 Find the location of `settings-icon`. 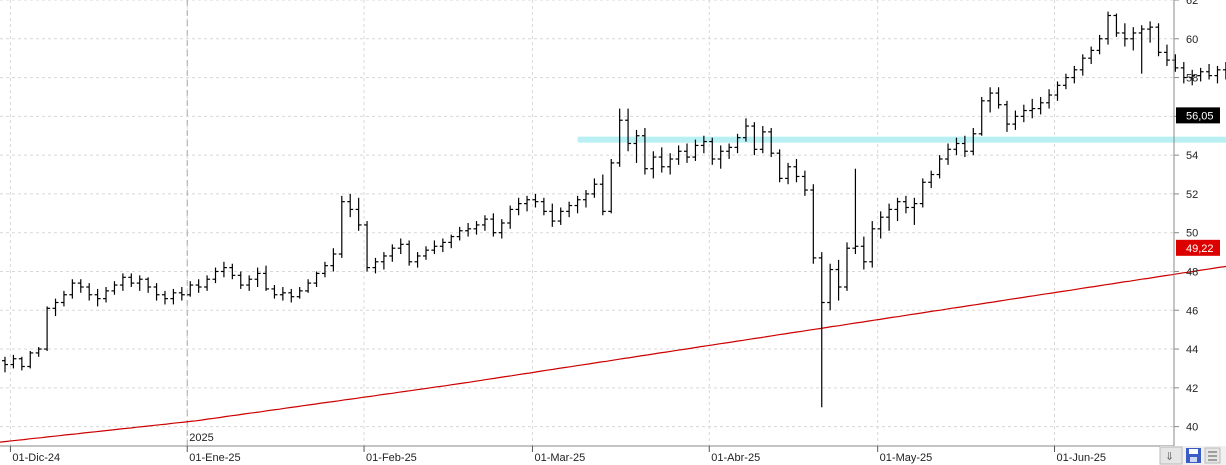

settings-icon is located at coordinates (1212, 455).